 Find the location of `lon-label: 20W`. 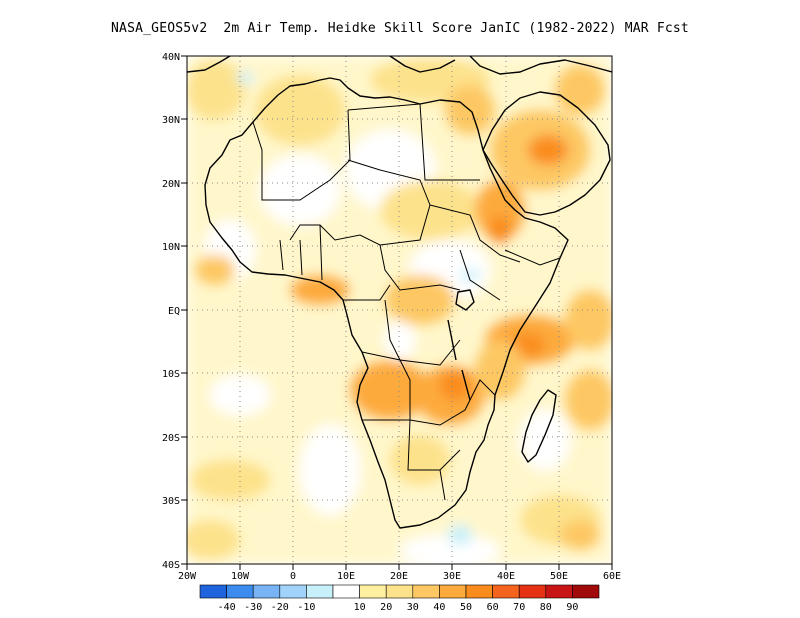

lon-label: 20W is located at coordinates (187, 576).